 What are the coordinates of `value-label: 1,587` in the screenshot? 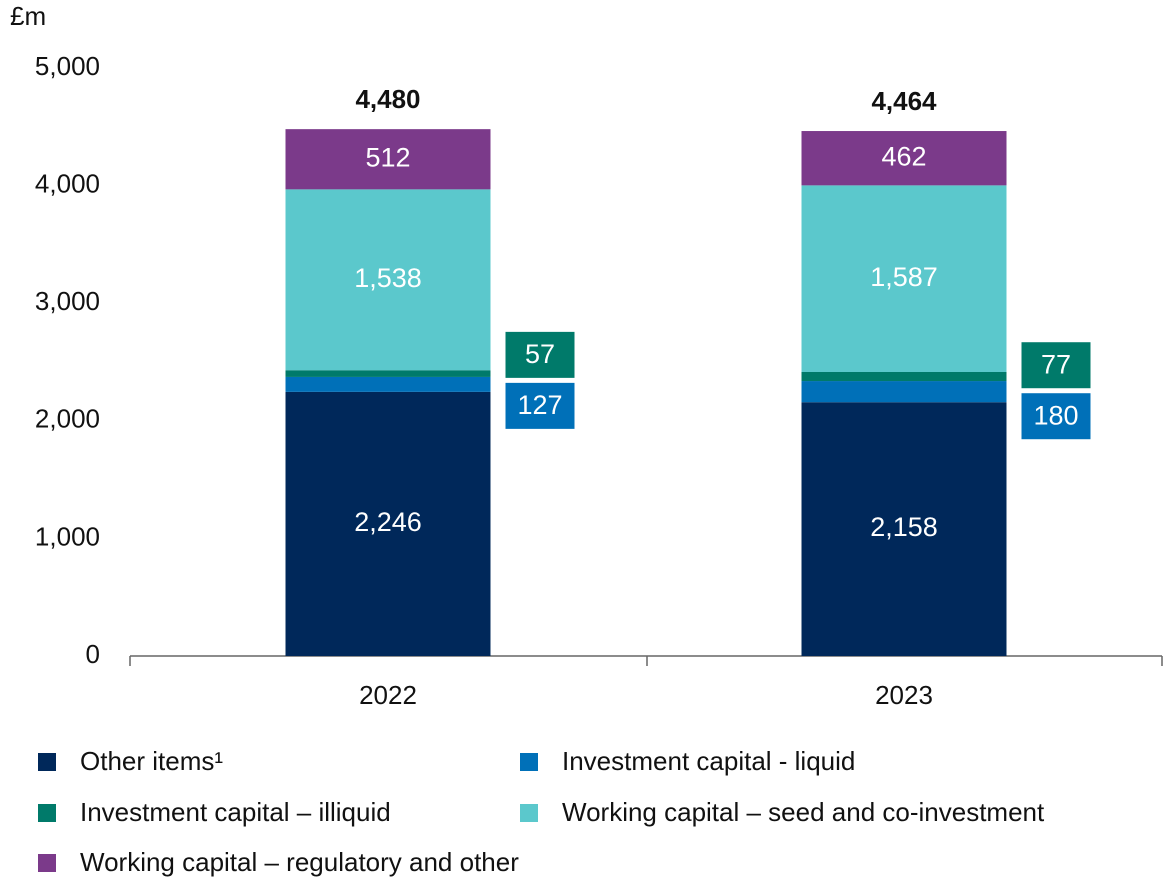 It's located at (904, 277).